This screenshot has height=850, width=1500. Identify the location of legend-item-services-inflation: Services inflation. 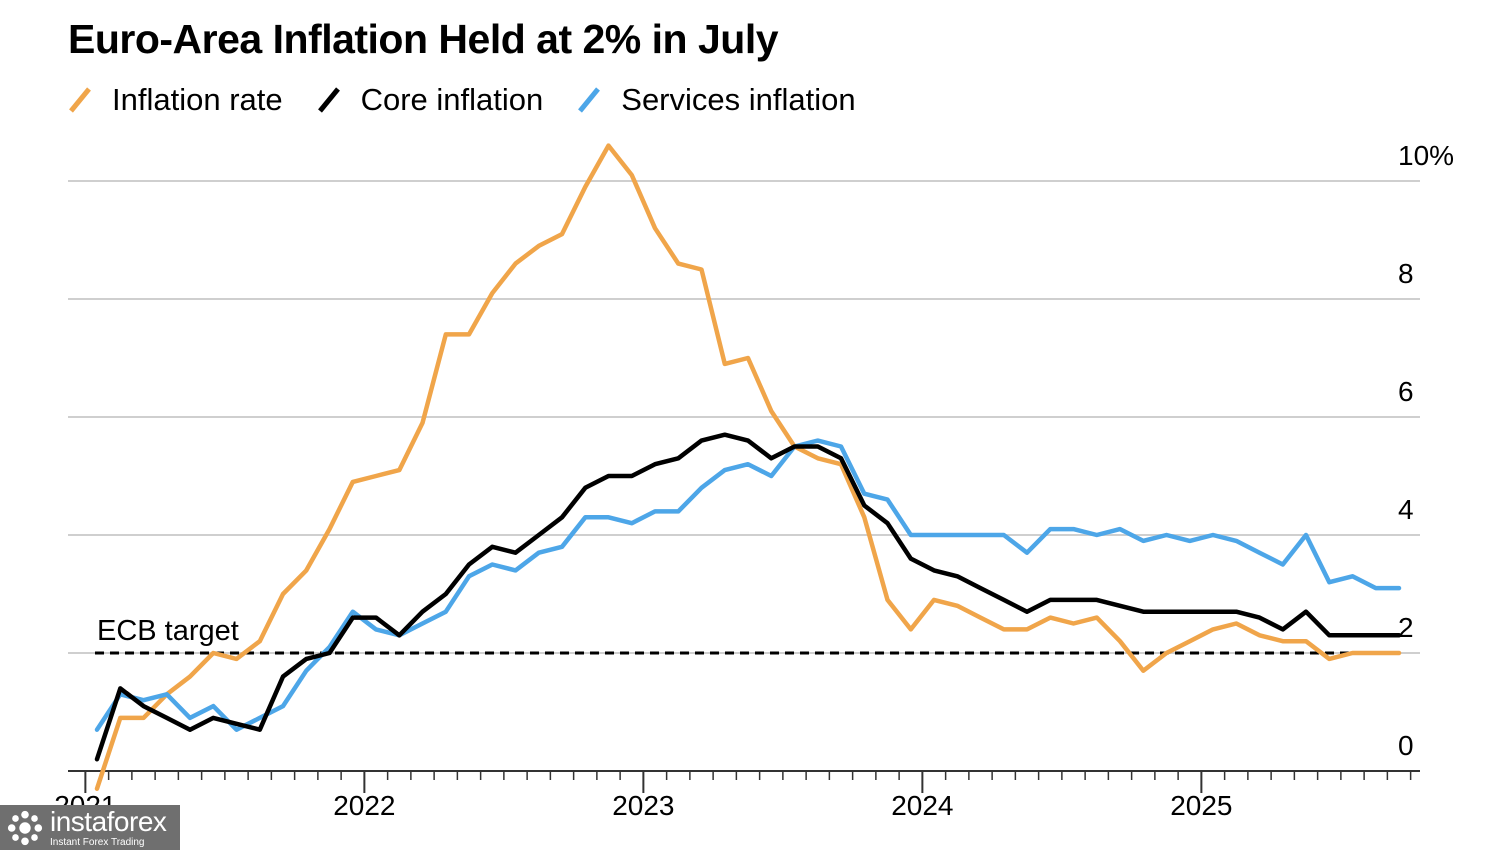
(716, 100).